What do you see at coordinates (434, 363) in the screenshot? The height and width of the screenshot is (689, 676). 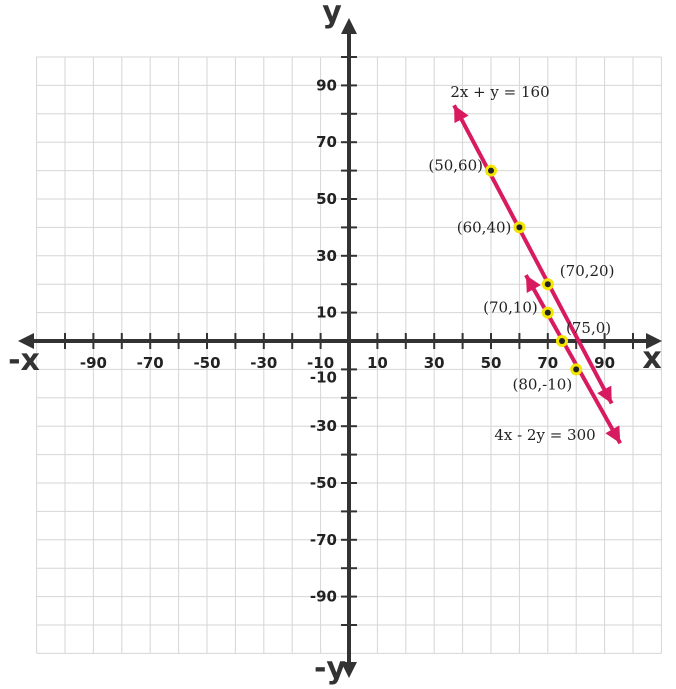 I see `x-tick-label: 30` at bounding box center [434, 363].